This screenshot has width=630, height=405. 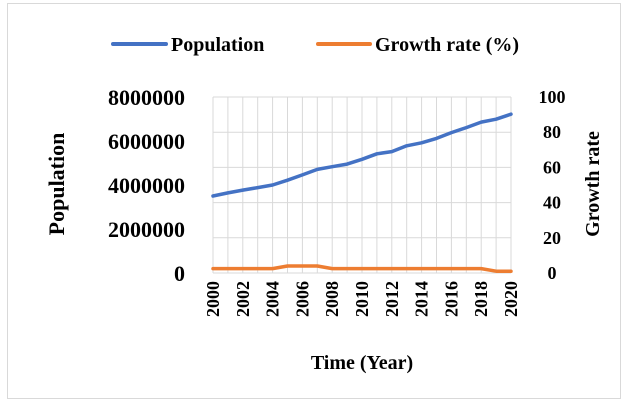 What do you see at coordinates (362, 363) in the screenshot?
I see `x-axis-title: Time (Year)` at bounding box center [362, 363].